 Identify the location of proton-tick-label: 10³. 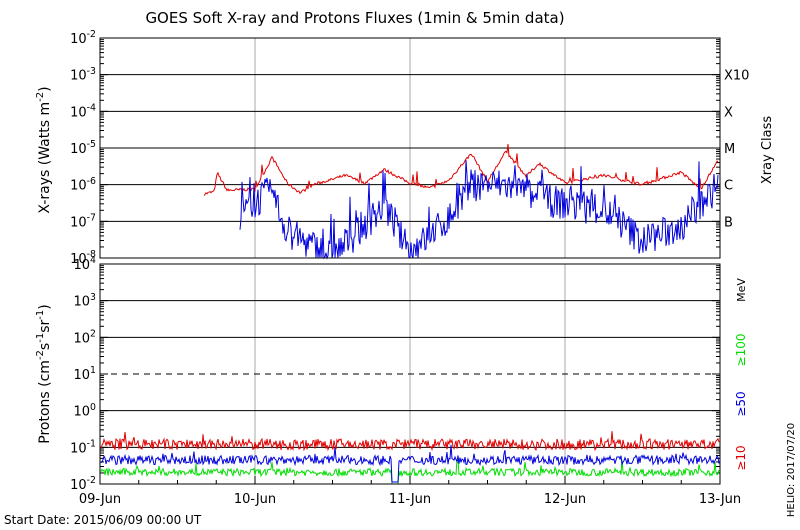
(85, 301).